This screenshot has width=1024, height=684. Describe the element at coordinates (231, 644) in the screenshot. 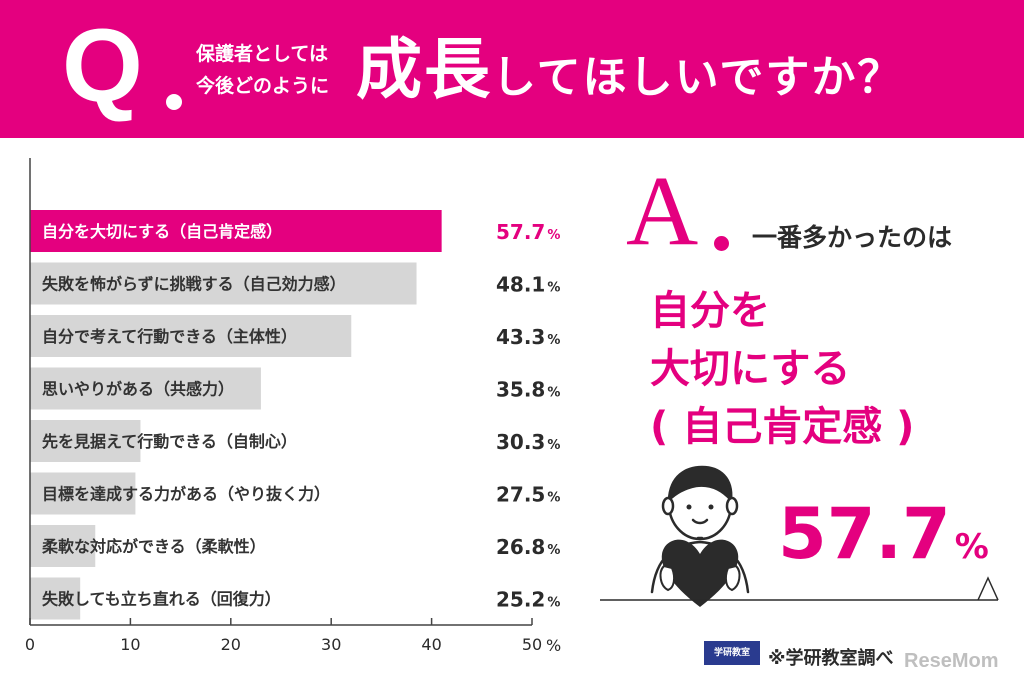

I see `x-tick-label: 20` at that location.